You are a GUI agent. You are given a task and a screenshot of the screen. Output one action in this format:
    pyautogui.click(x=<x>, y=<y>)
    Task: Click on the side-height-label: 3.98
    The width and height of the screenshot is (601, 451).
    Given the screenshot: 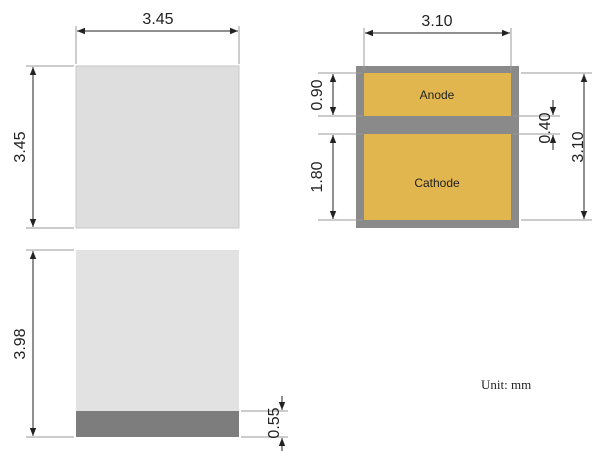 What is the action you would take?
    pyautogui.click(x=20, y=343)
    